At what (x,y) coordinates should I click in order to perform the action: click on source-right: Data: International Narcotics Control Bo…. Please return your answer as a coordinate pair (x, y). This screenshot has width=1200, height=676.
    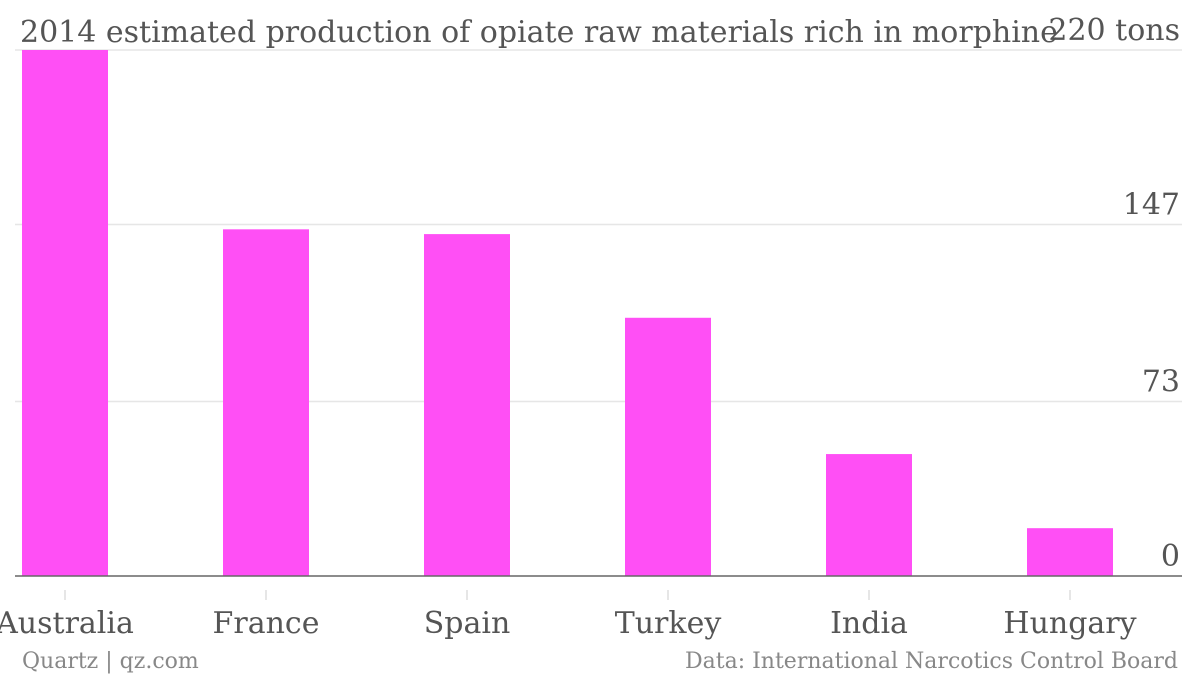
    Looking at the image, I should click on (931, 661).